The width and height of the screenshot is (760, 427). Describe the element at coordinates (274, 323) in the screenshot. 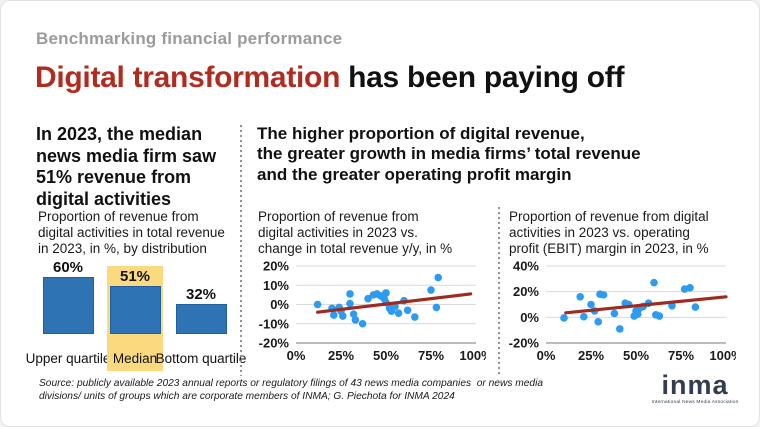

I see `y-tick-label: -10%` at that location.